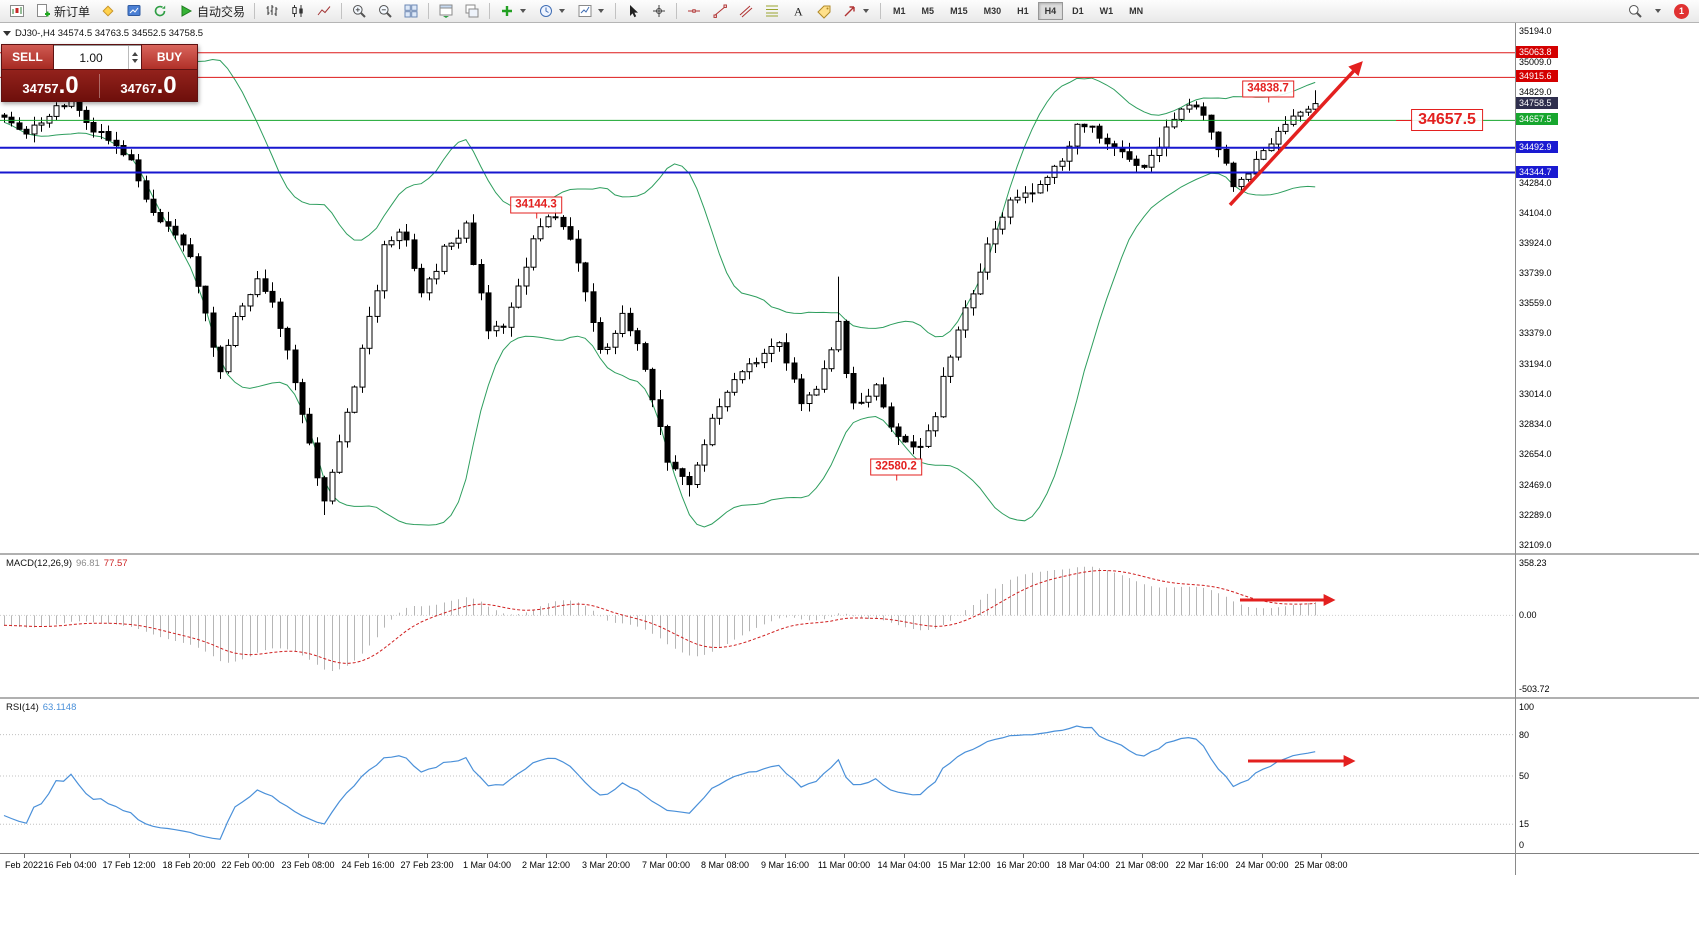 The height and width of the screenshot is (945, 1699). I want to click on cascade-windows-button, so click(472, 11).